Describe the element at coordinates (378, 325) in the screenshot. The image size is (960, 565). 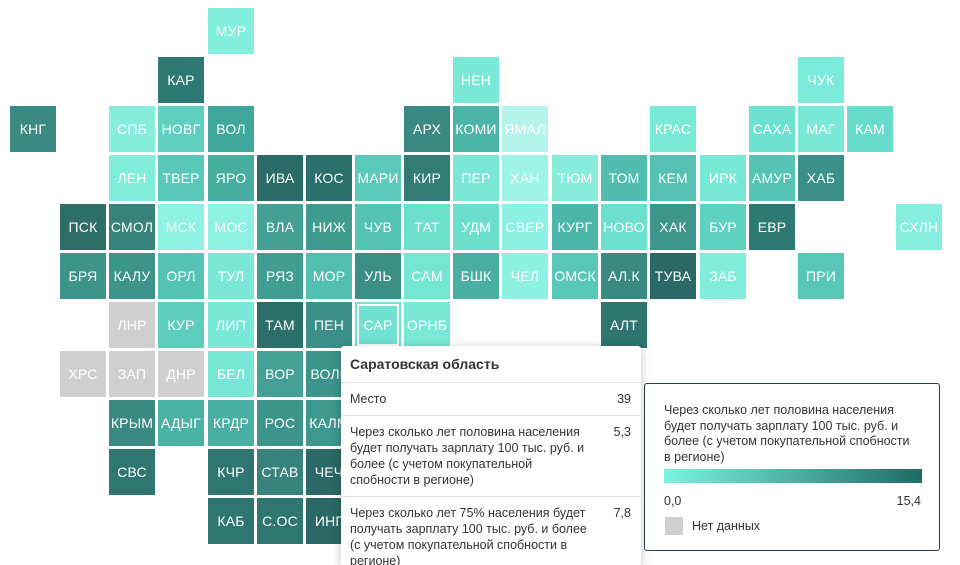
I see `region-tile: САР` at that location.